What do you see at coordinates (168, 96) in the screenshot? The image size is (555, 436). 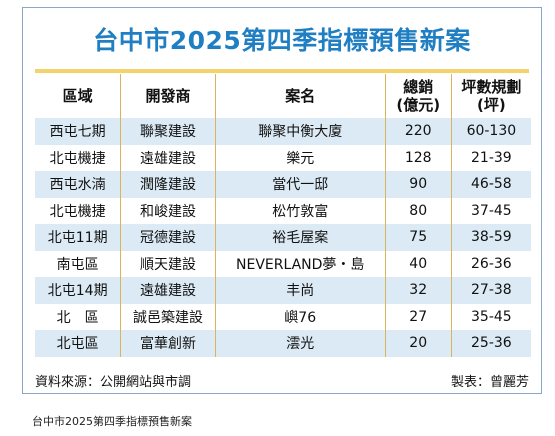 I see `header-developer: 開發商` at bounding box center [168, 96].